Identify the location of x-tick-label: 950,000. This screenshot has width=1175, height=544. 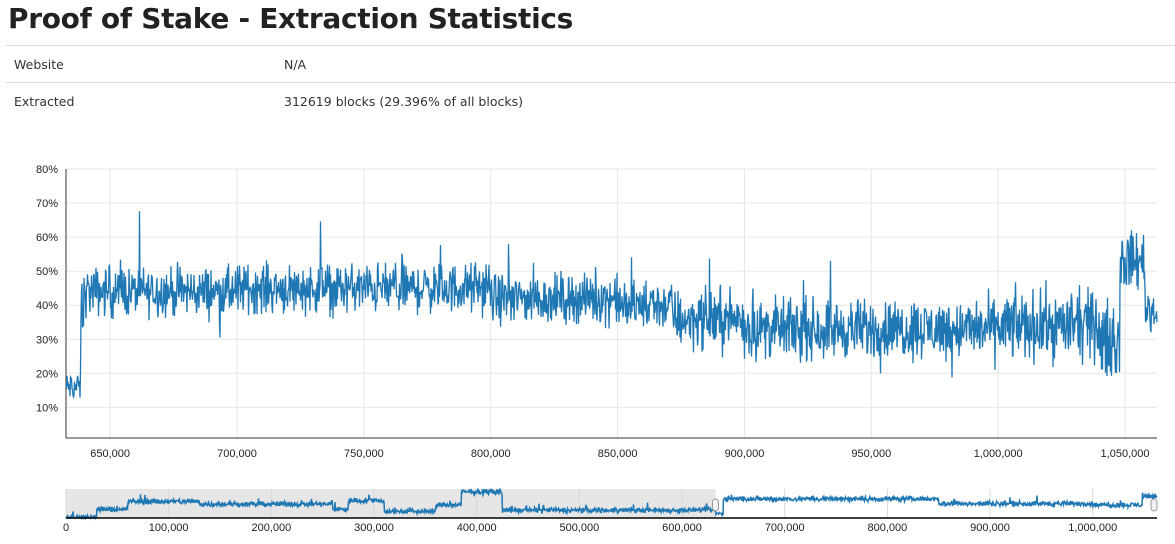
(871, 454).